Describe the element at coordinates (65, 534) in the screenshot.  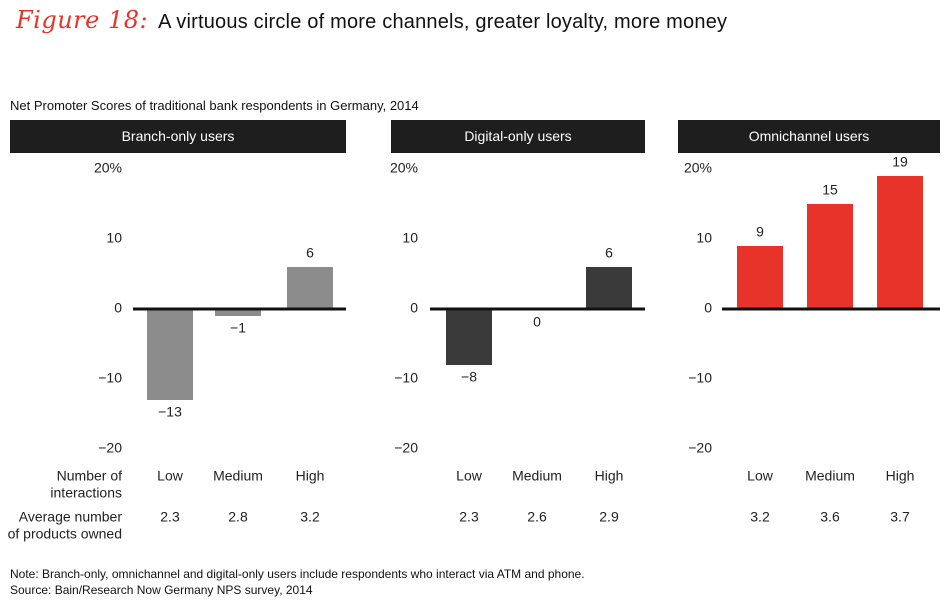
I see `row-label-products-line2: of products owned` at that location.